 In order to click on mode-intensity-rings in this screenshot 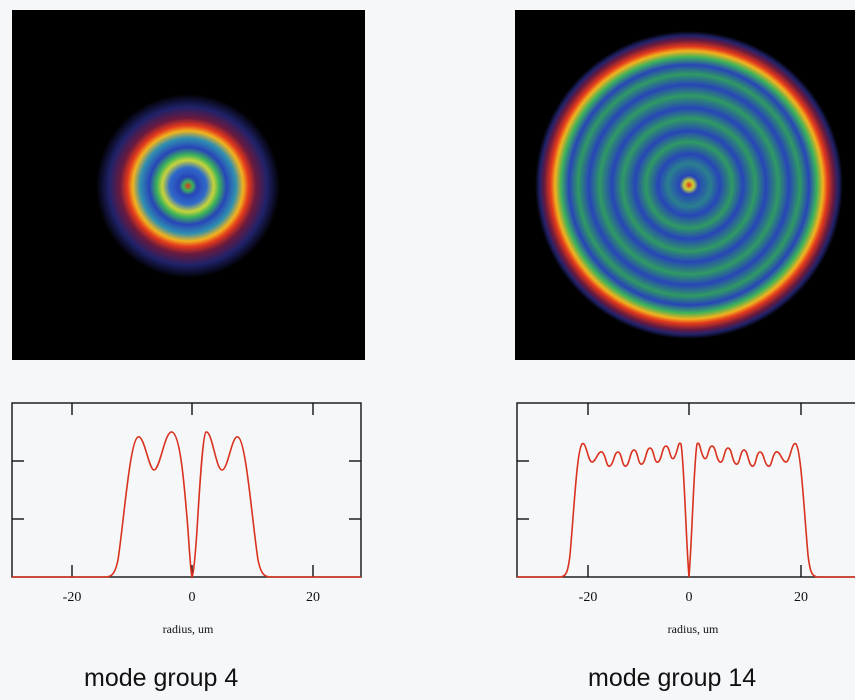, I will do `click(188, 186)`.